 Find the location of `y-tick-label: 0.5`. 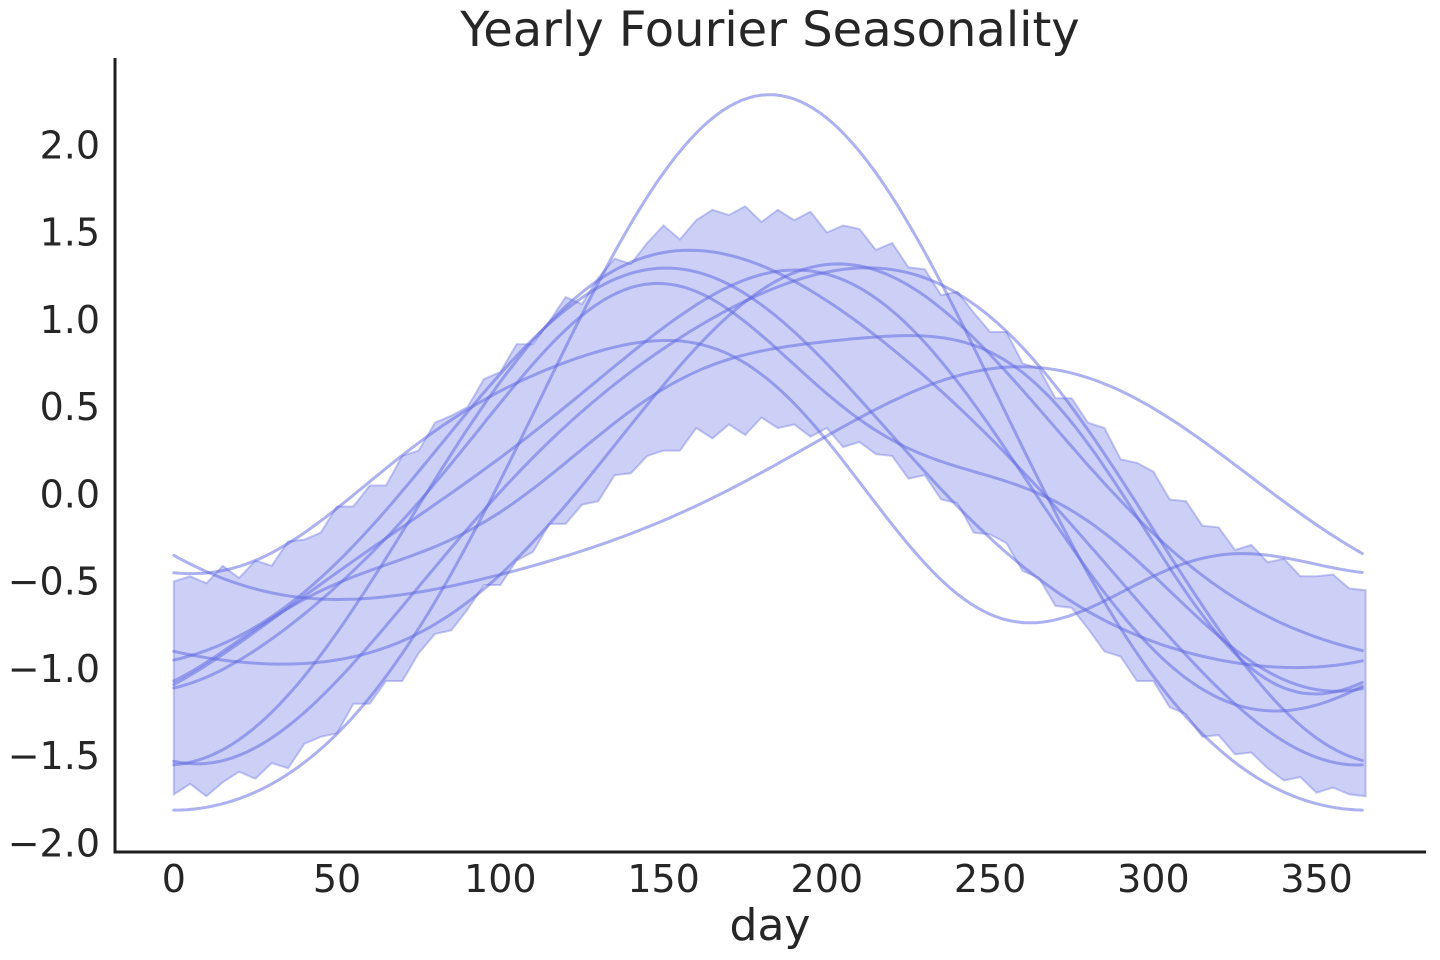

y-tick-label: 0.5 is located at coordinates (70, 407).